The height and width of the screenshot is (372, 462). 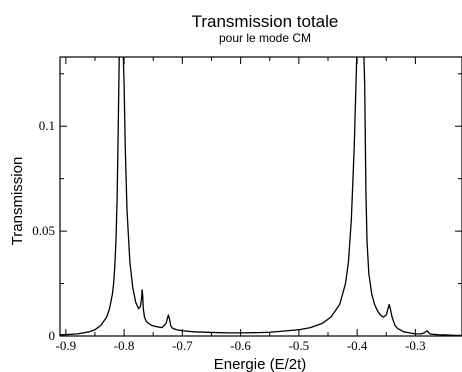 I want to click on chart-title: Transmission totale, so click(x=265, y=21).